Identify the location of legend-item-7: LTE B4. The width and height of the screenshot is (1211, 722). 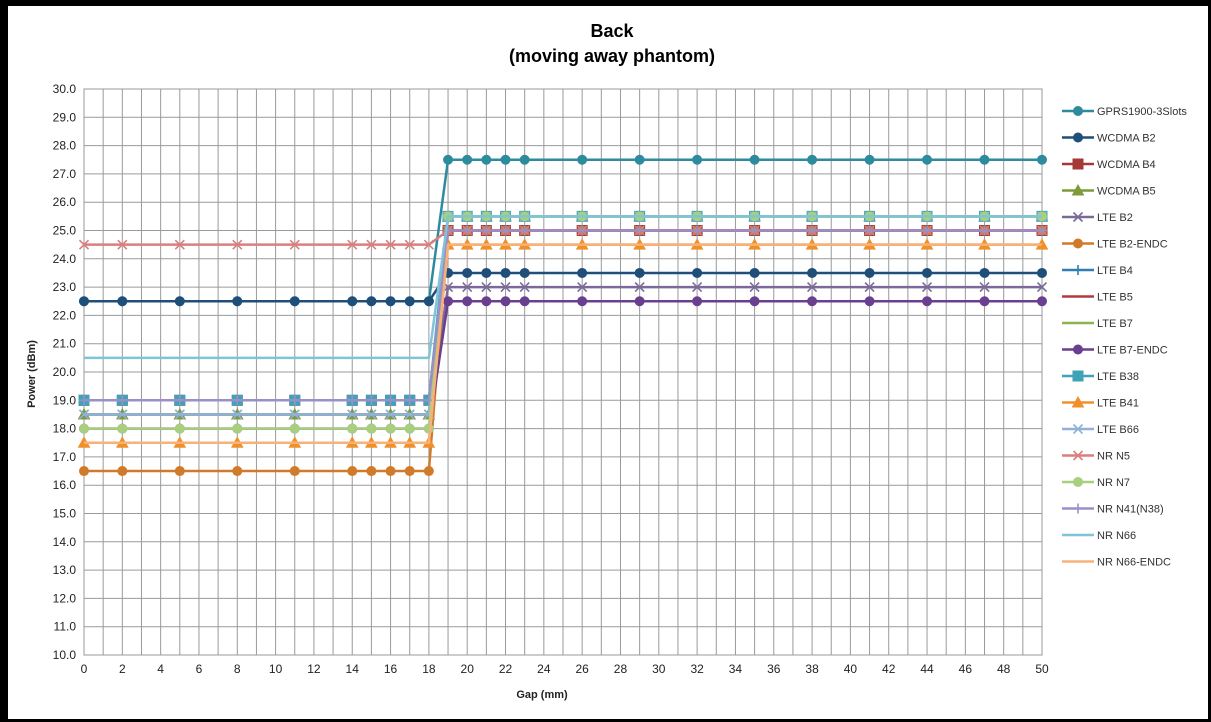
(1097, 271).